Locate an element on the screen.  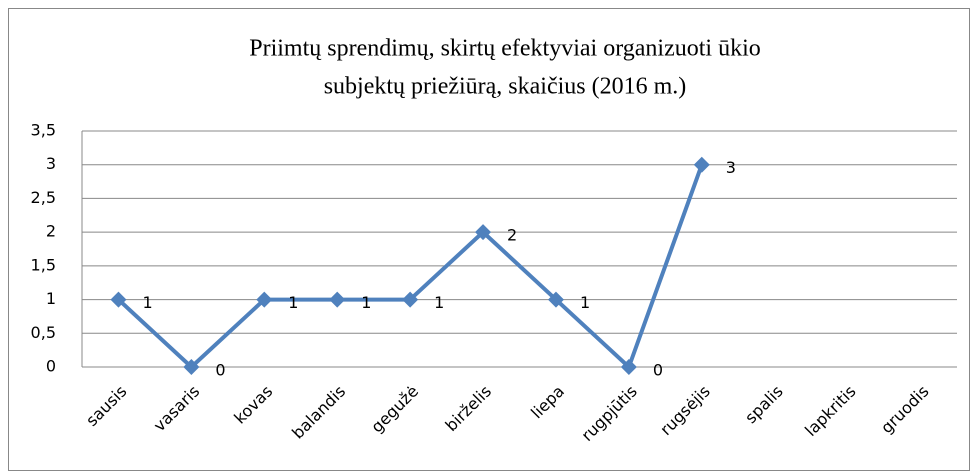
chart-title: subjektų priežiūrą, skaičius (2016 m.) is located at coordinates (505, 87).